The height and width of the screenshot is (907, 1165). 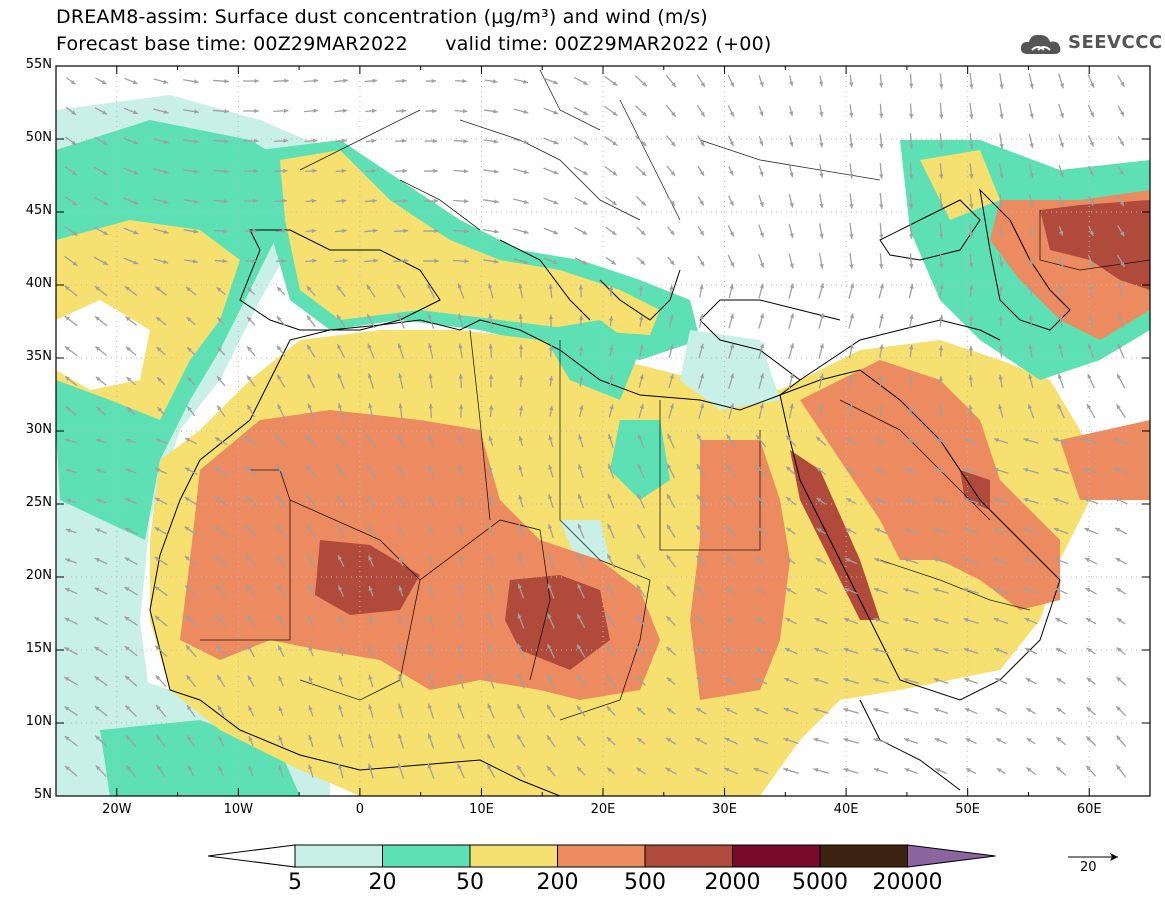 What do you see at coordinates (38, 64) in the screenshot?
I see `latitude-label: 55N` at bounding box center [38, 64].